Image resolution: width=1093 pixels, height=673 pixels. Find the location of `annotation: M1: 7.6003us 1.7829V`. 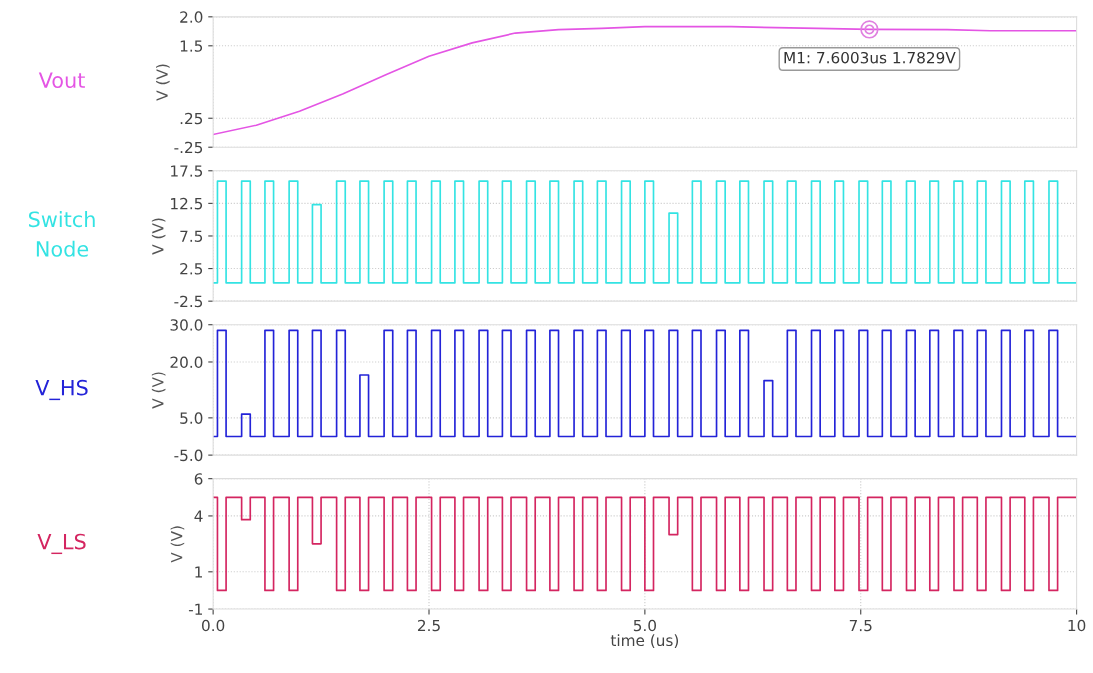

annotation: M1: 7.6003us 1.7829V is located at coordinates (870, 57).